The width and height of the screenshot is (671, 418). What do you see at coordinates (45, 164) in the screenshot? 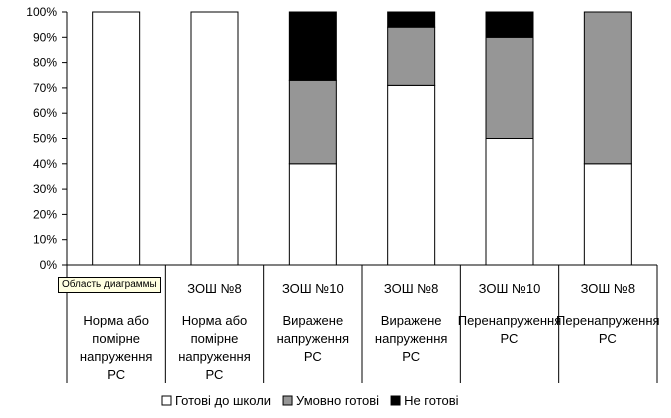
I see `y-tick-label: 40%` at bounding box center [45, 164].